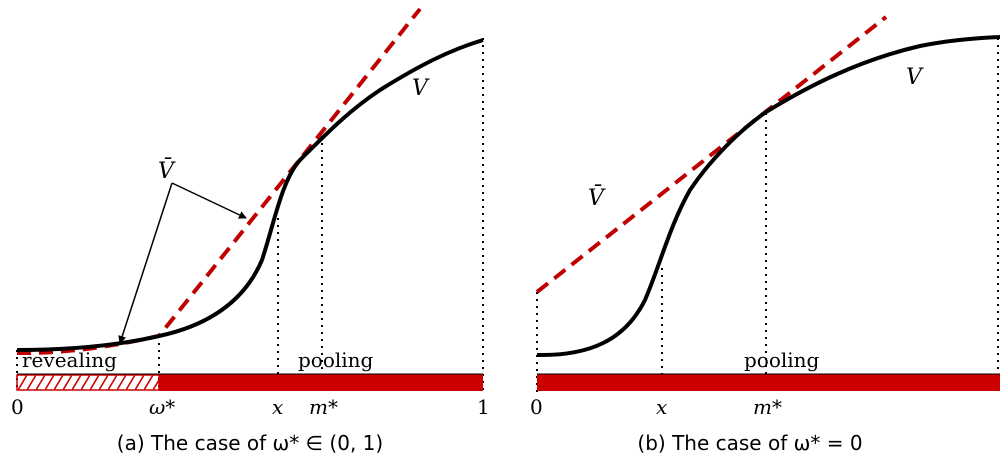 Image resolution: width=1000 pixels, height=459 pixels. What do you see at coordinates (167, 170) in the screenshot?
I see `vbar-label: V̄` at bounding box center [167, 170].